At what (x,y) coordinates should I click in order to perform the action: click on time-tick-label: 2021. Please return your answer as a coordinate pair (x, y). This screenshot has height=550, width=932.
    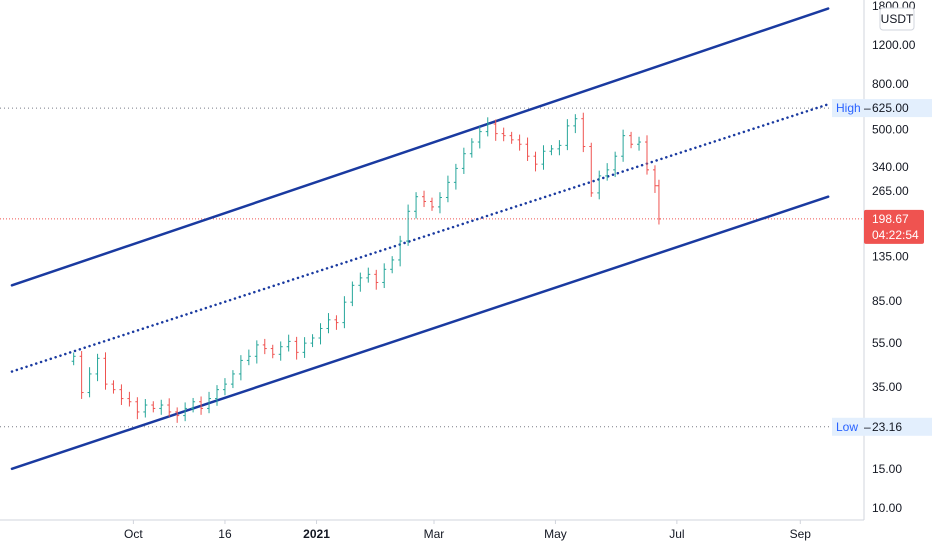
    Looking at the image, I should click on (316, 534).